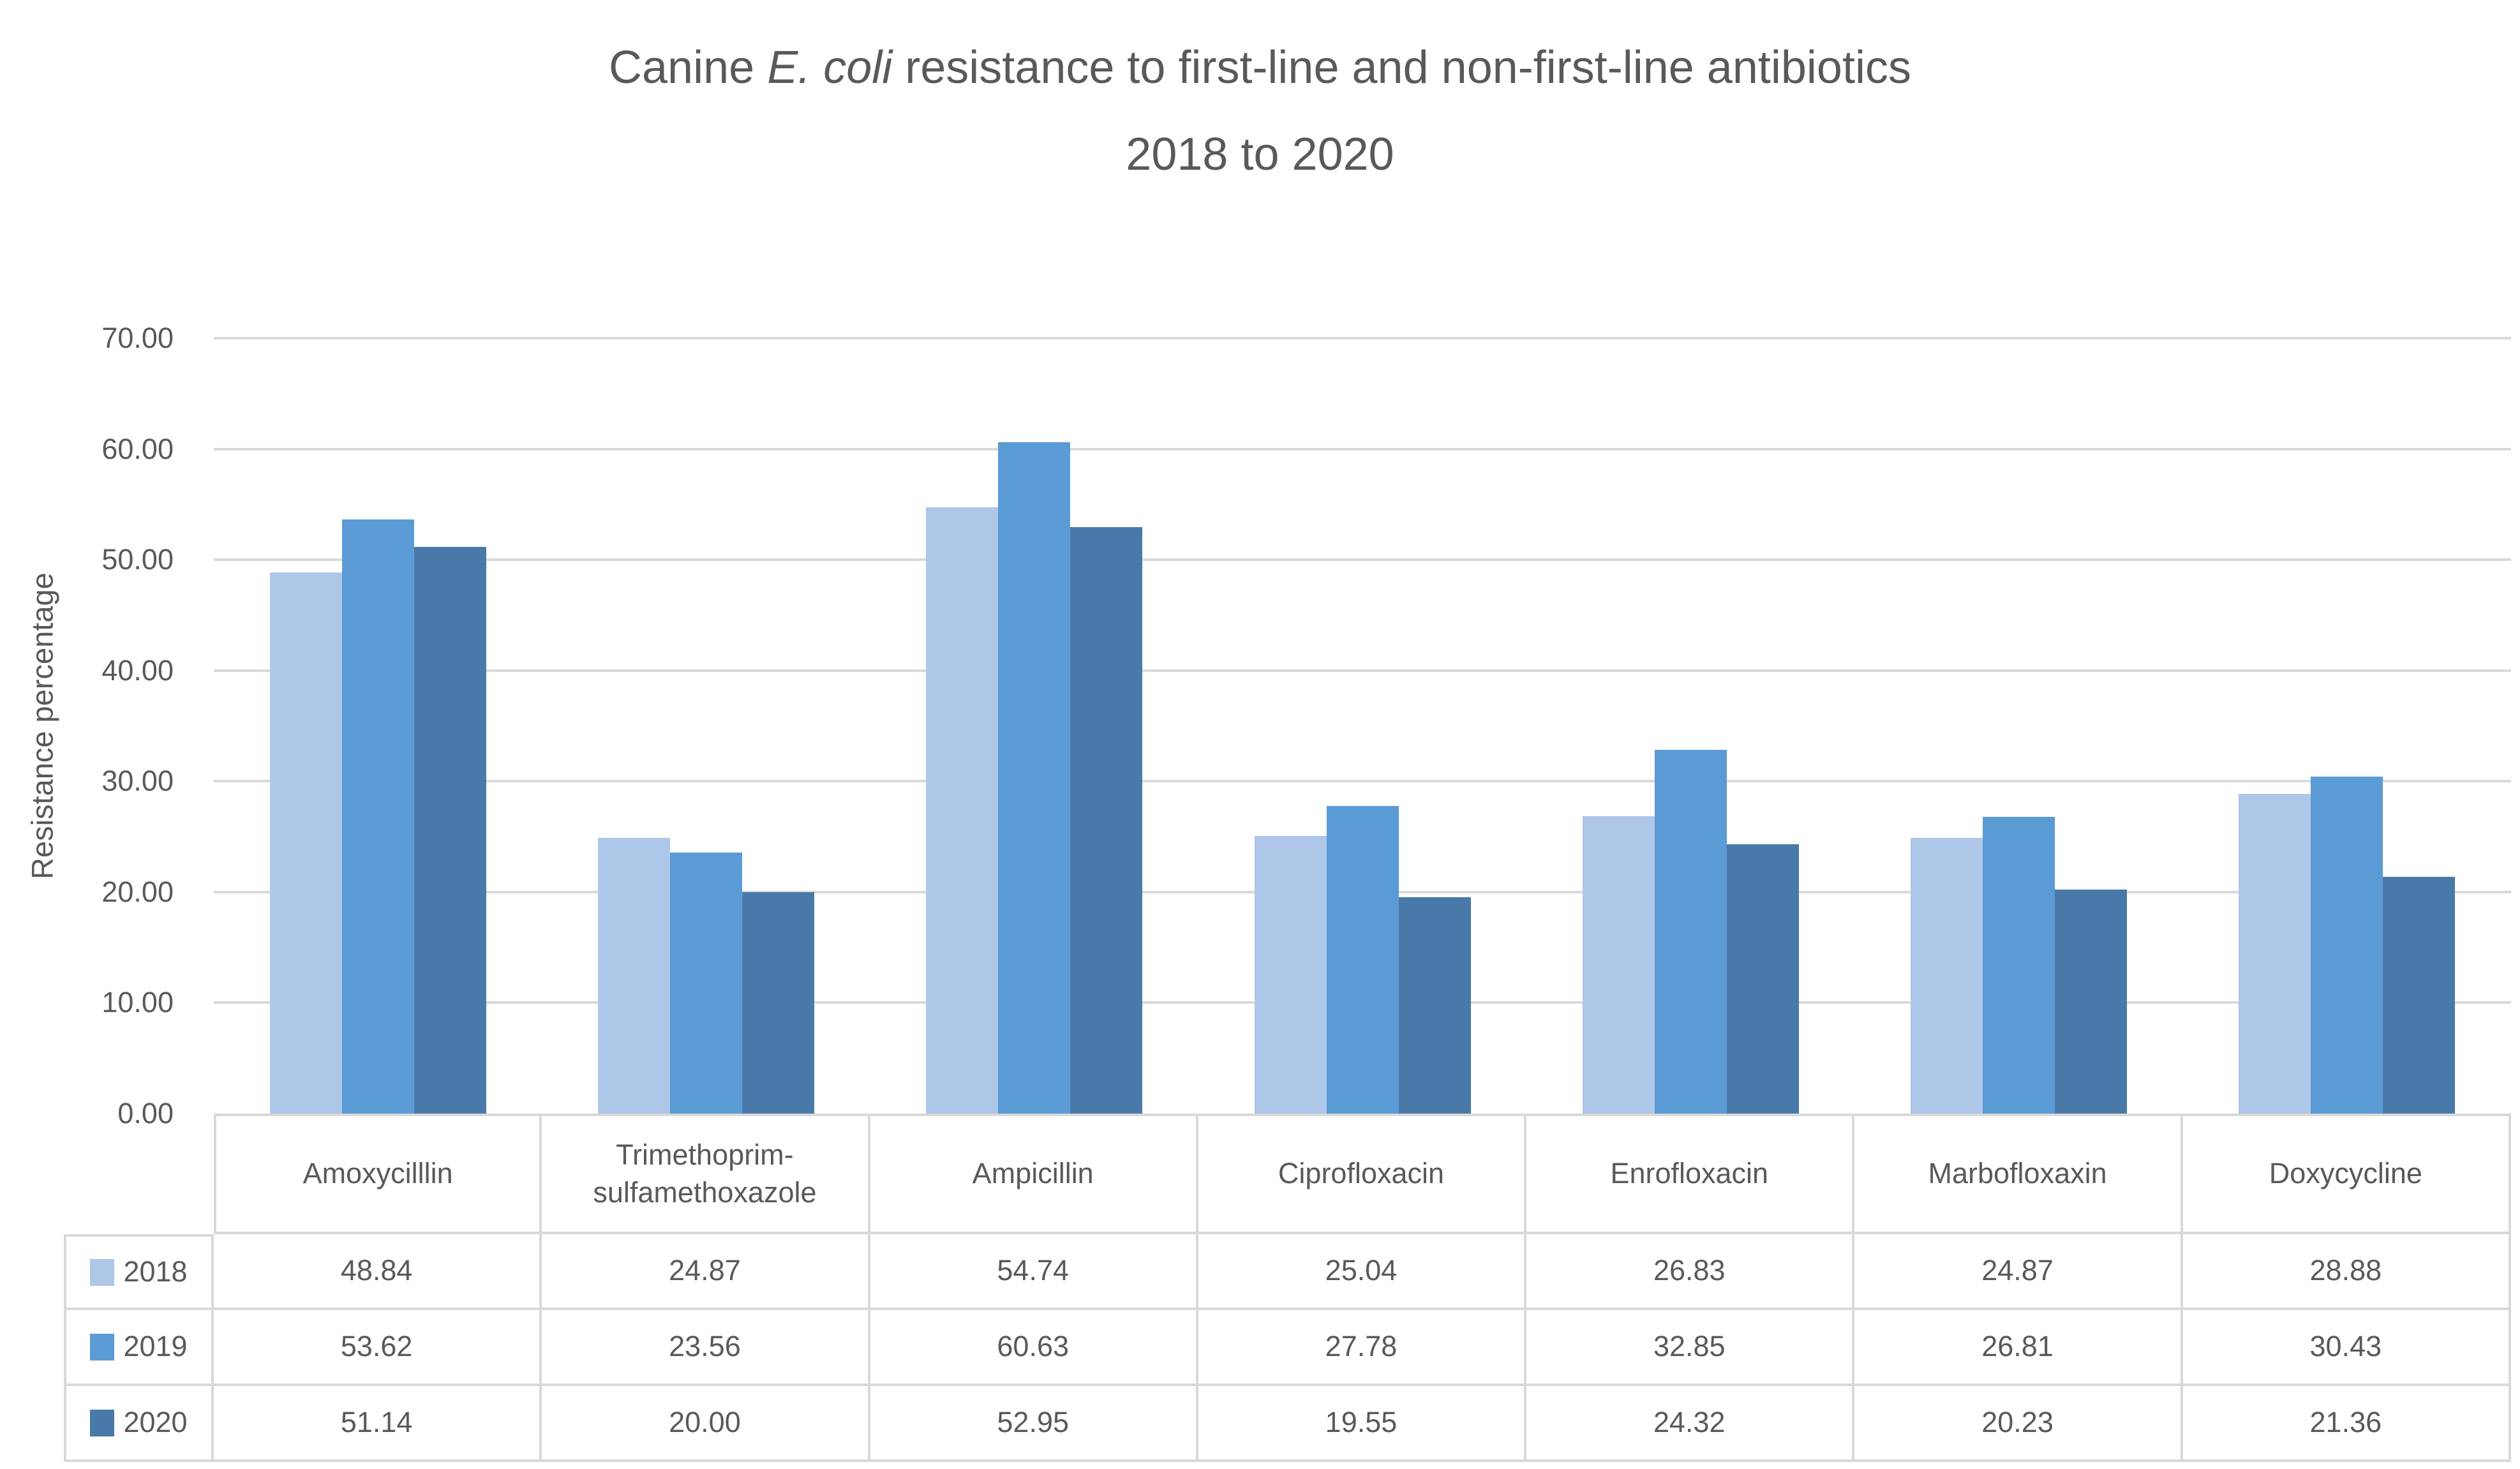 The image size is (2520, 1469). I want to click on chart-title-italic: E. coli, so click(830, 67).